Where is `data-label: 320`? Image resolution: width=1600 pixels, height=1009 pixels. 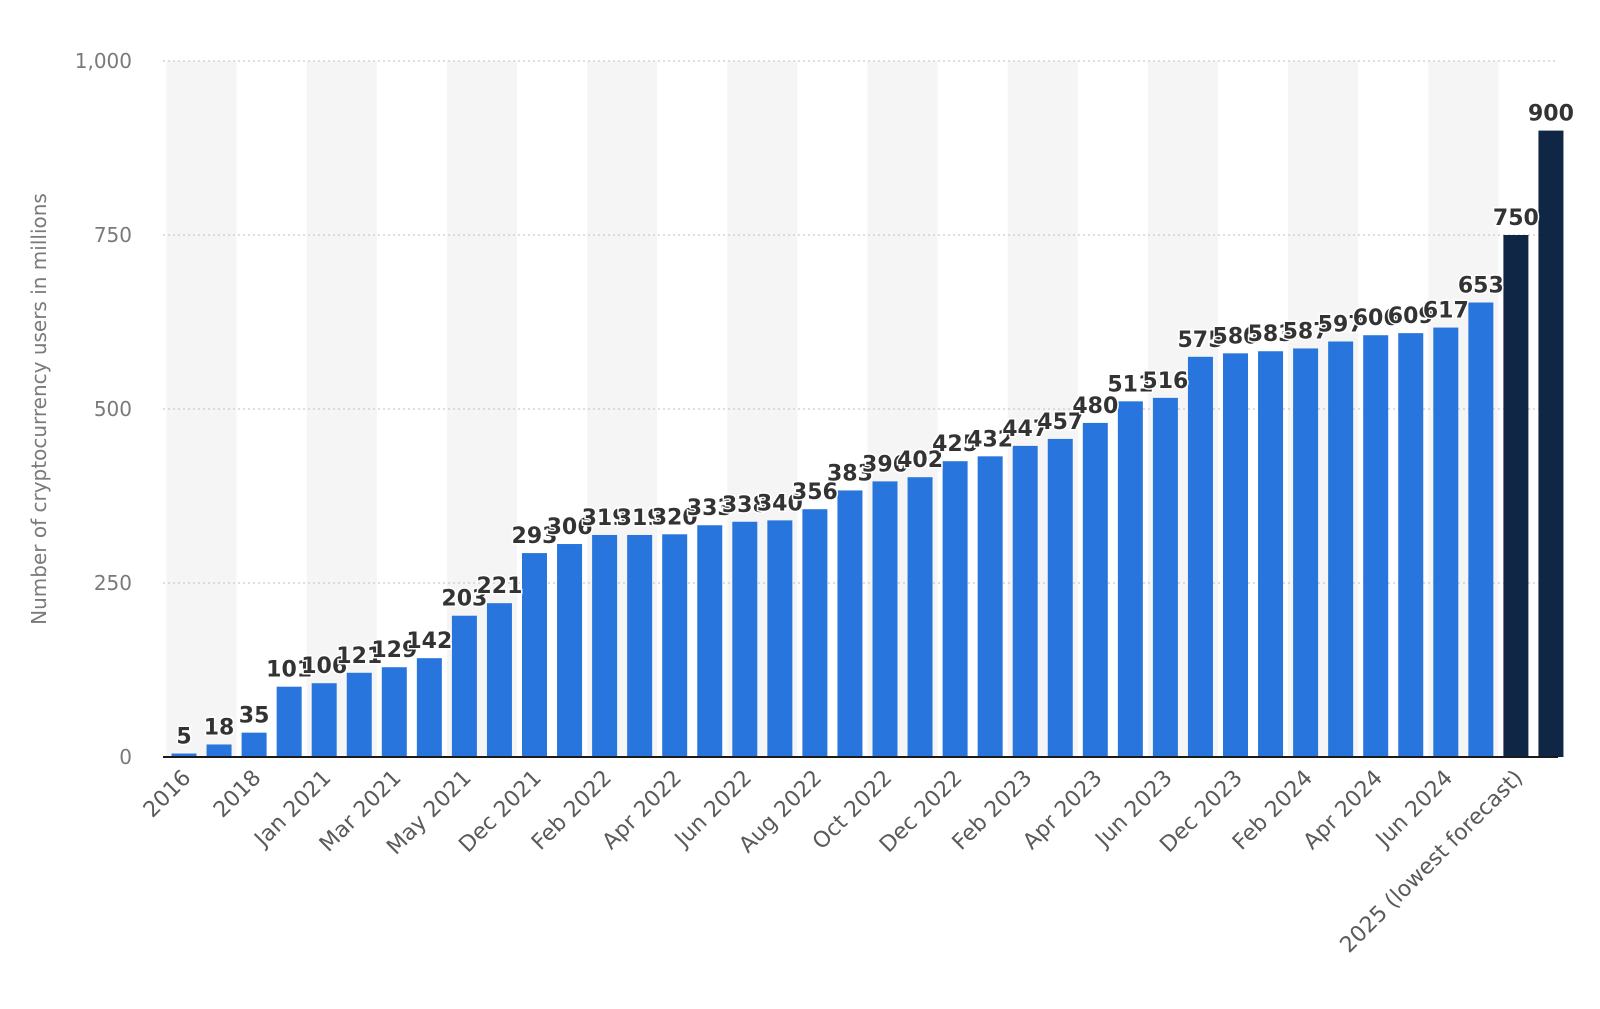 data-label: 320 is located at coordinates (675, 517).